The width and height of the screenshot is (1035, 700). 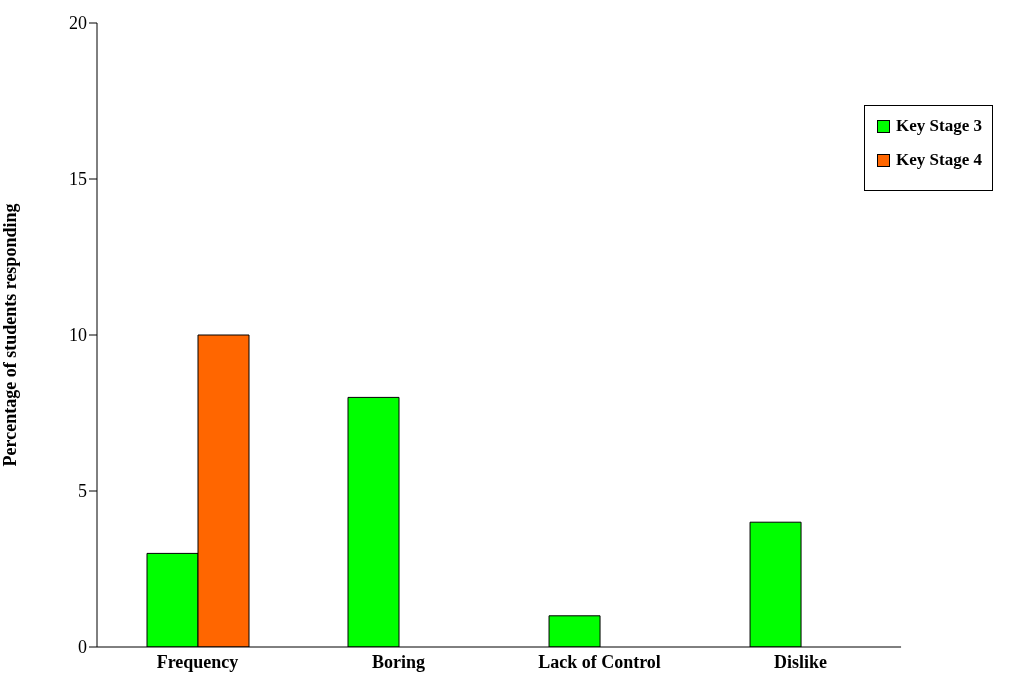 What do you see at coordinates (78, 335) in the screenshot?
I see `y-tick-label: 10` at bounding box center [78, 335].